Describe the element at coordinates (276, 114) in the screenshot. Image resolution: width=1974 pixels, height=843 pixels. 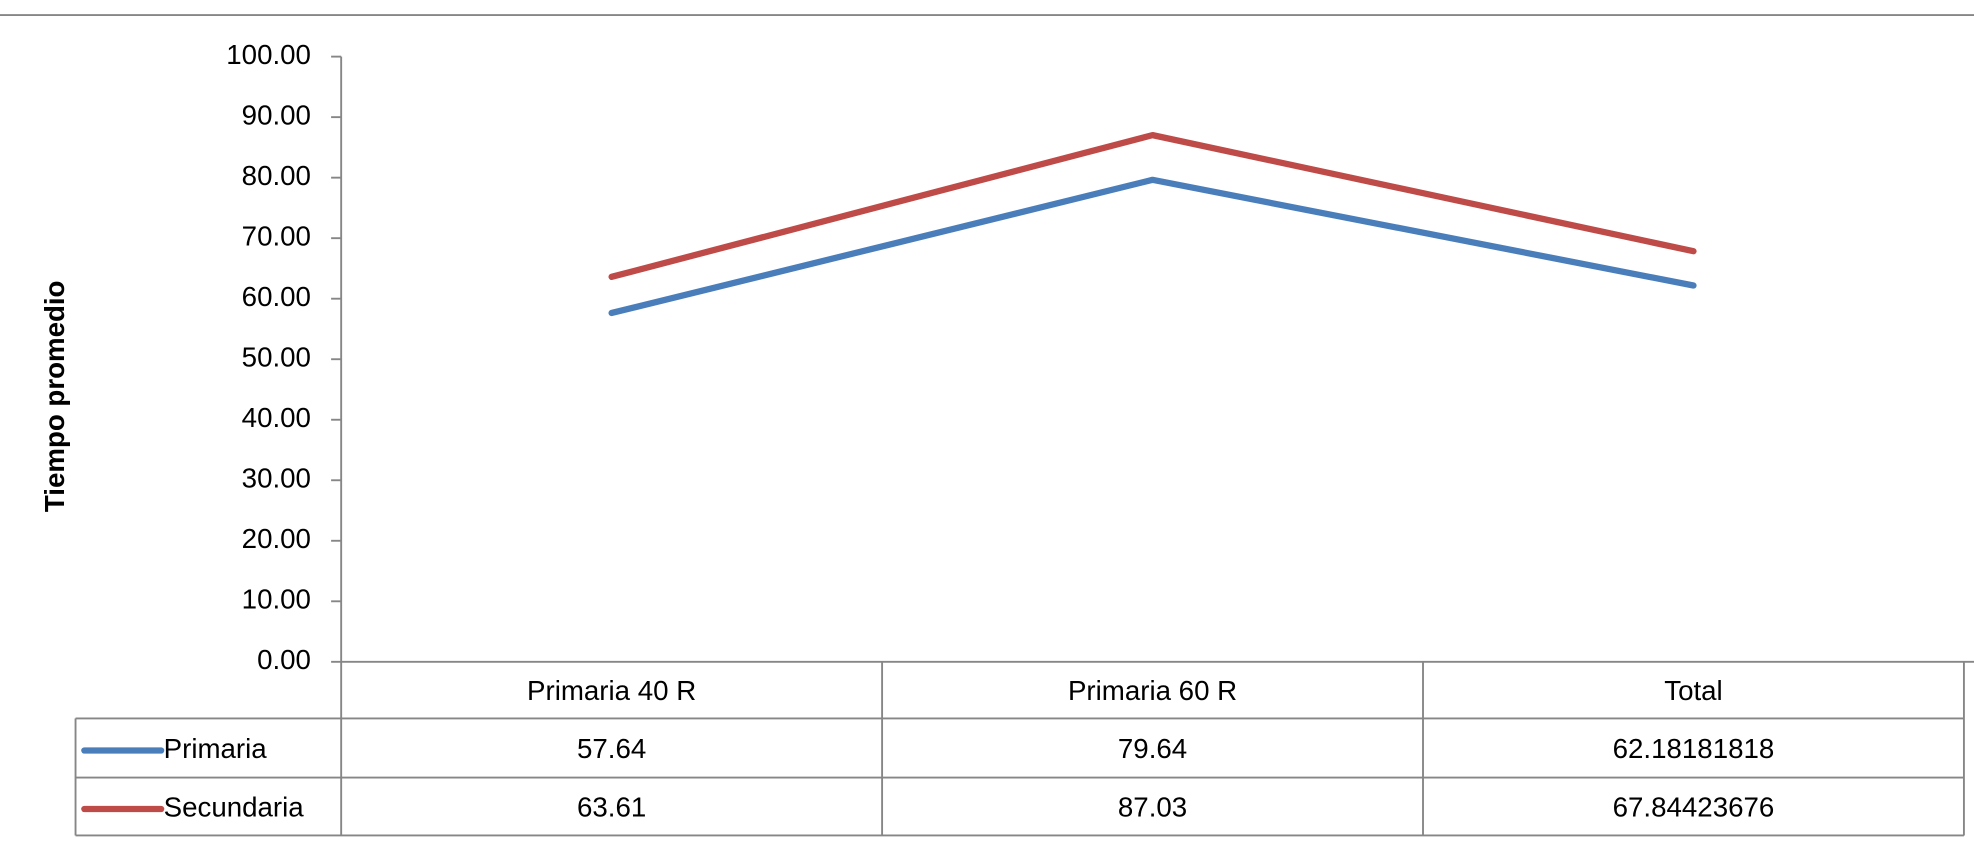
I see `y-tick-label: 90.00` at that location.